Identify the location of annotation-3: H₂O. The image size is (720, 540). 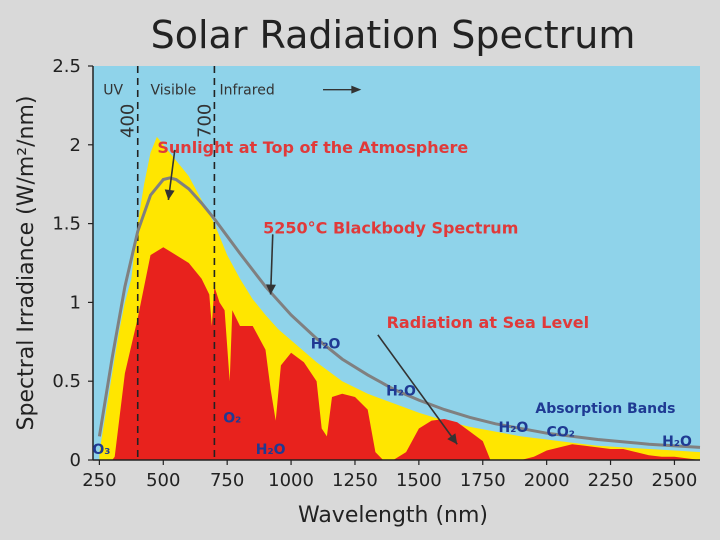
(326, 344).